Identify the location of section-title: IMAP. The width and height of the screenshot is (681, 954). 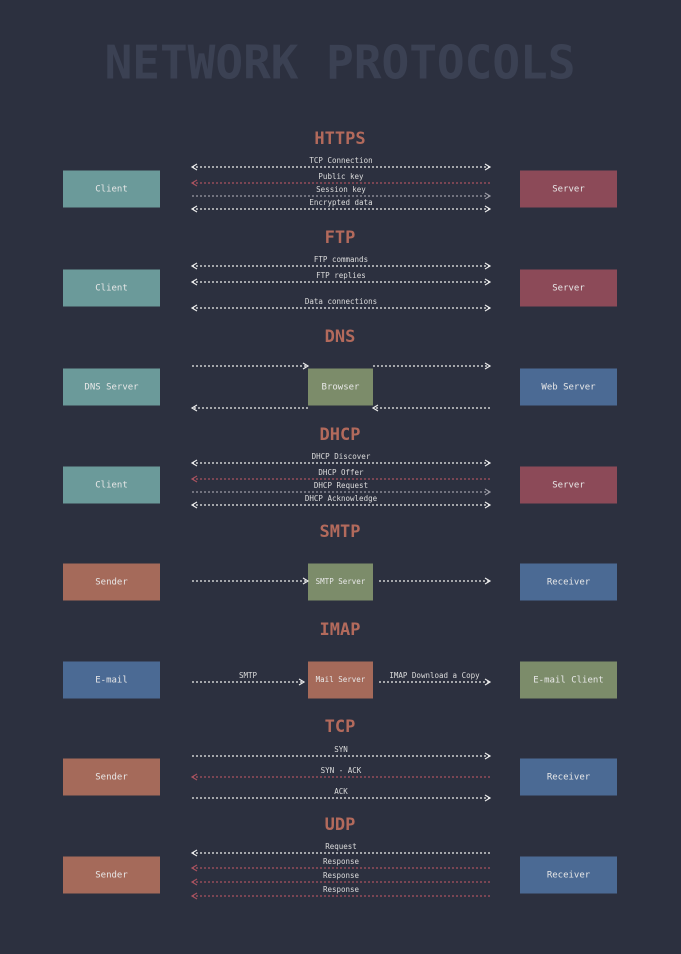
(340, 630).